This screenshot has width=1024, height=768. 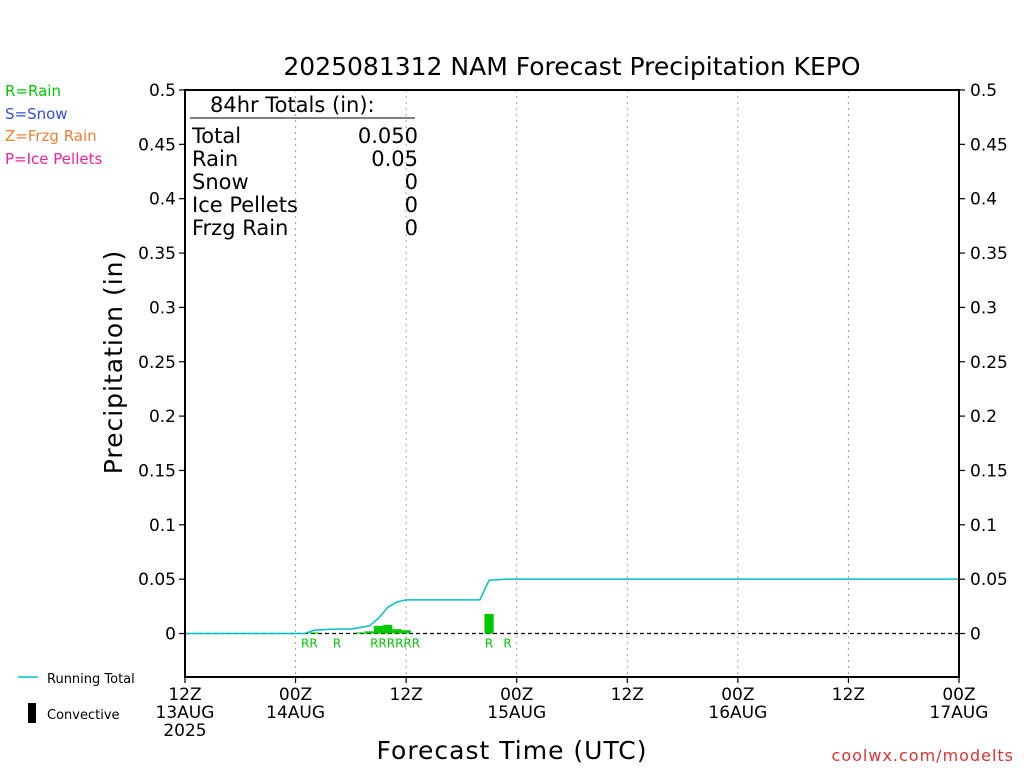 What do you see at coordinates (411, 205) in the screenshot?
I see `totals-value-ice-pellets: 0` at bounding box center [411, 205].